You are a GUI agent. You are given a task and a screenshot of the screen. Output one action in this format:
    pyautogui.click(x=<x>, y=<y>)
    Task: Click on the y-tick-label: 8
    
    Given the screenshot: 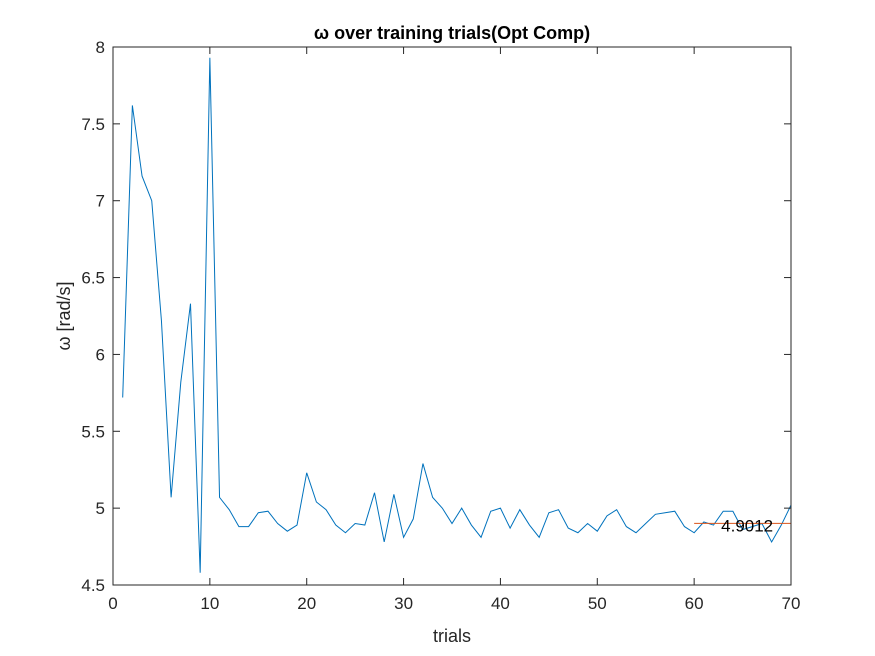 What is the action you would take?
    pyautogui.click(x=100, y=47)
    